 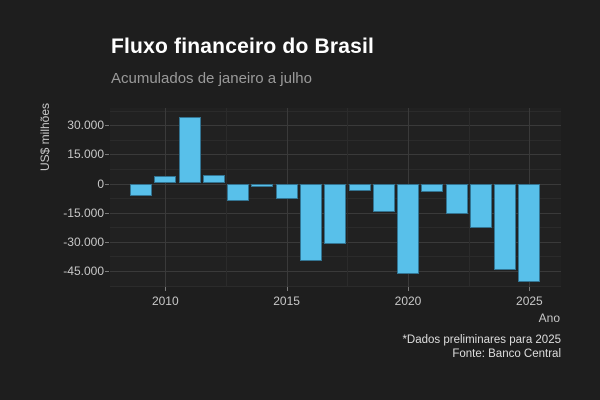 What do you see at coordinates (481, 340) in the screenshot?
I see `footer-note: *Dados preliminares para 2025` at bounding box center [481, 340].